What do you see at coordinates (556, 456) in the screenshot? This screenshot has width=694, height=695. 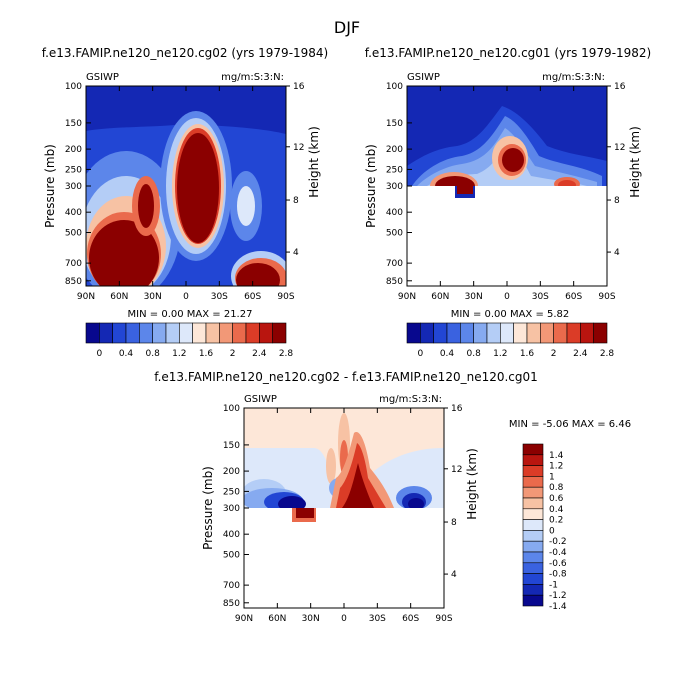 I see `colorbar-label: 1.4` at bounding box center [556, 456].